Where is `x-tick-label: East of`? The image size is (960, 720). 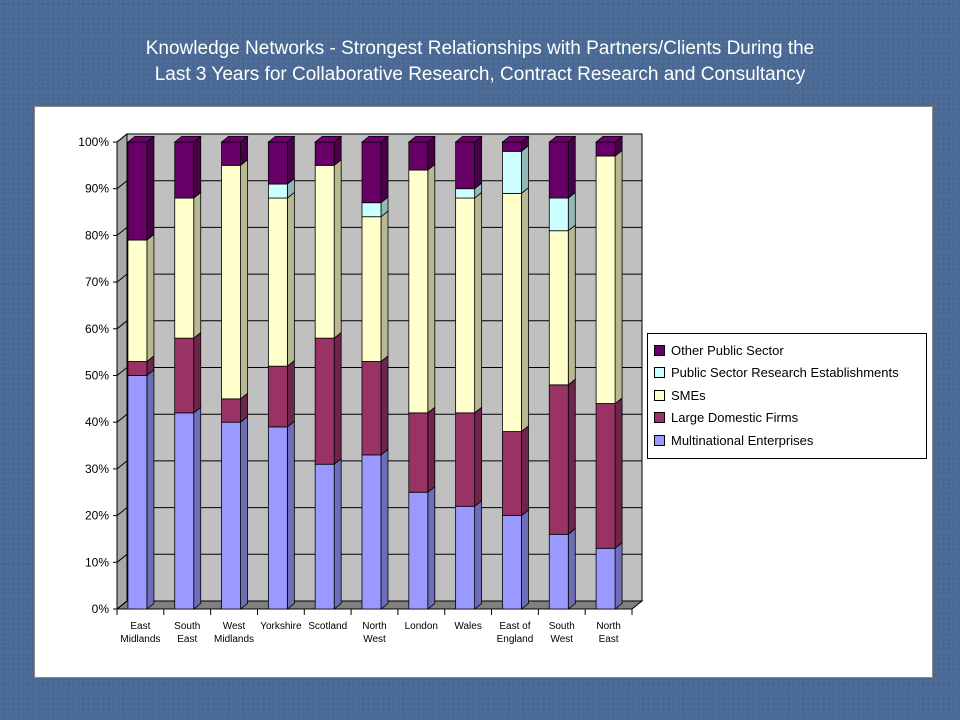 x-tick-label: East of is located at coordinates (514, 626).